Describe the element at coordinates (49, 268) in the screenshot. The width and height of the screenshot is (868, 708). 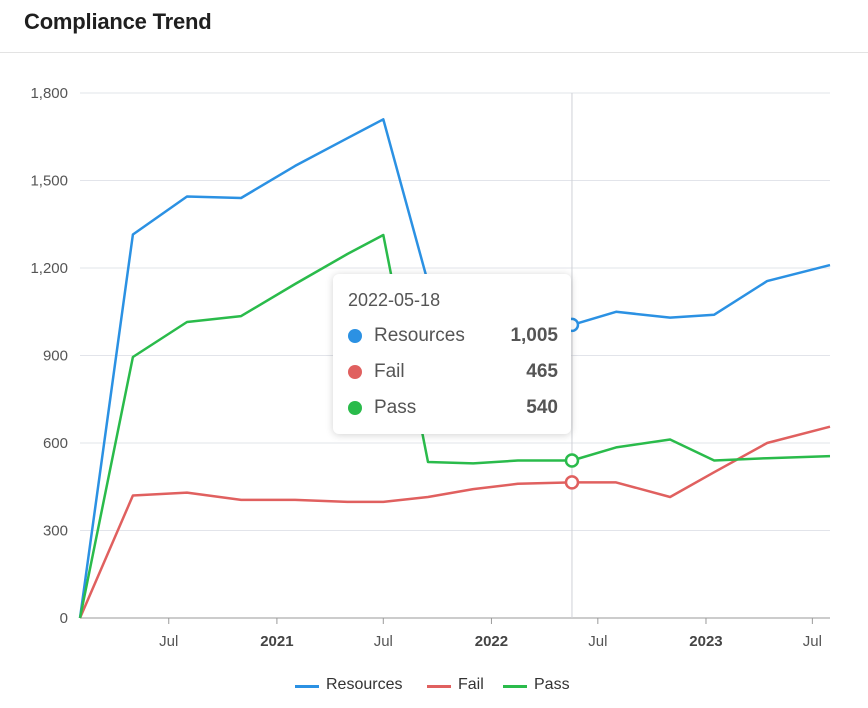
I see `y-tick-label: 1,200` at that location.